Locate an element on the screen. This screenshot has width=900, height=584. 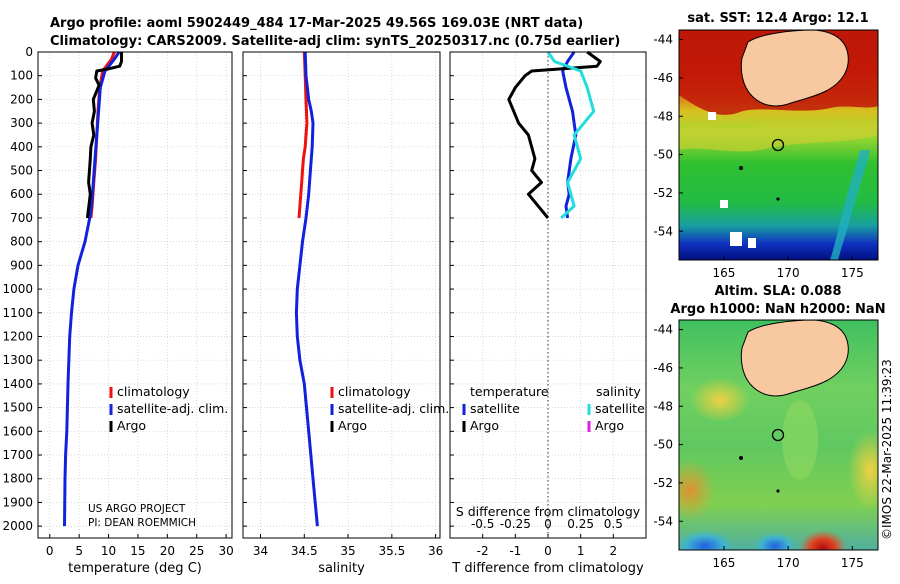
depth-tick-label: 1900 is located at coordinates (17, 502).